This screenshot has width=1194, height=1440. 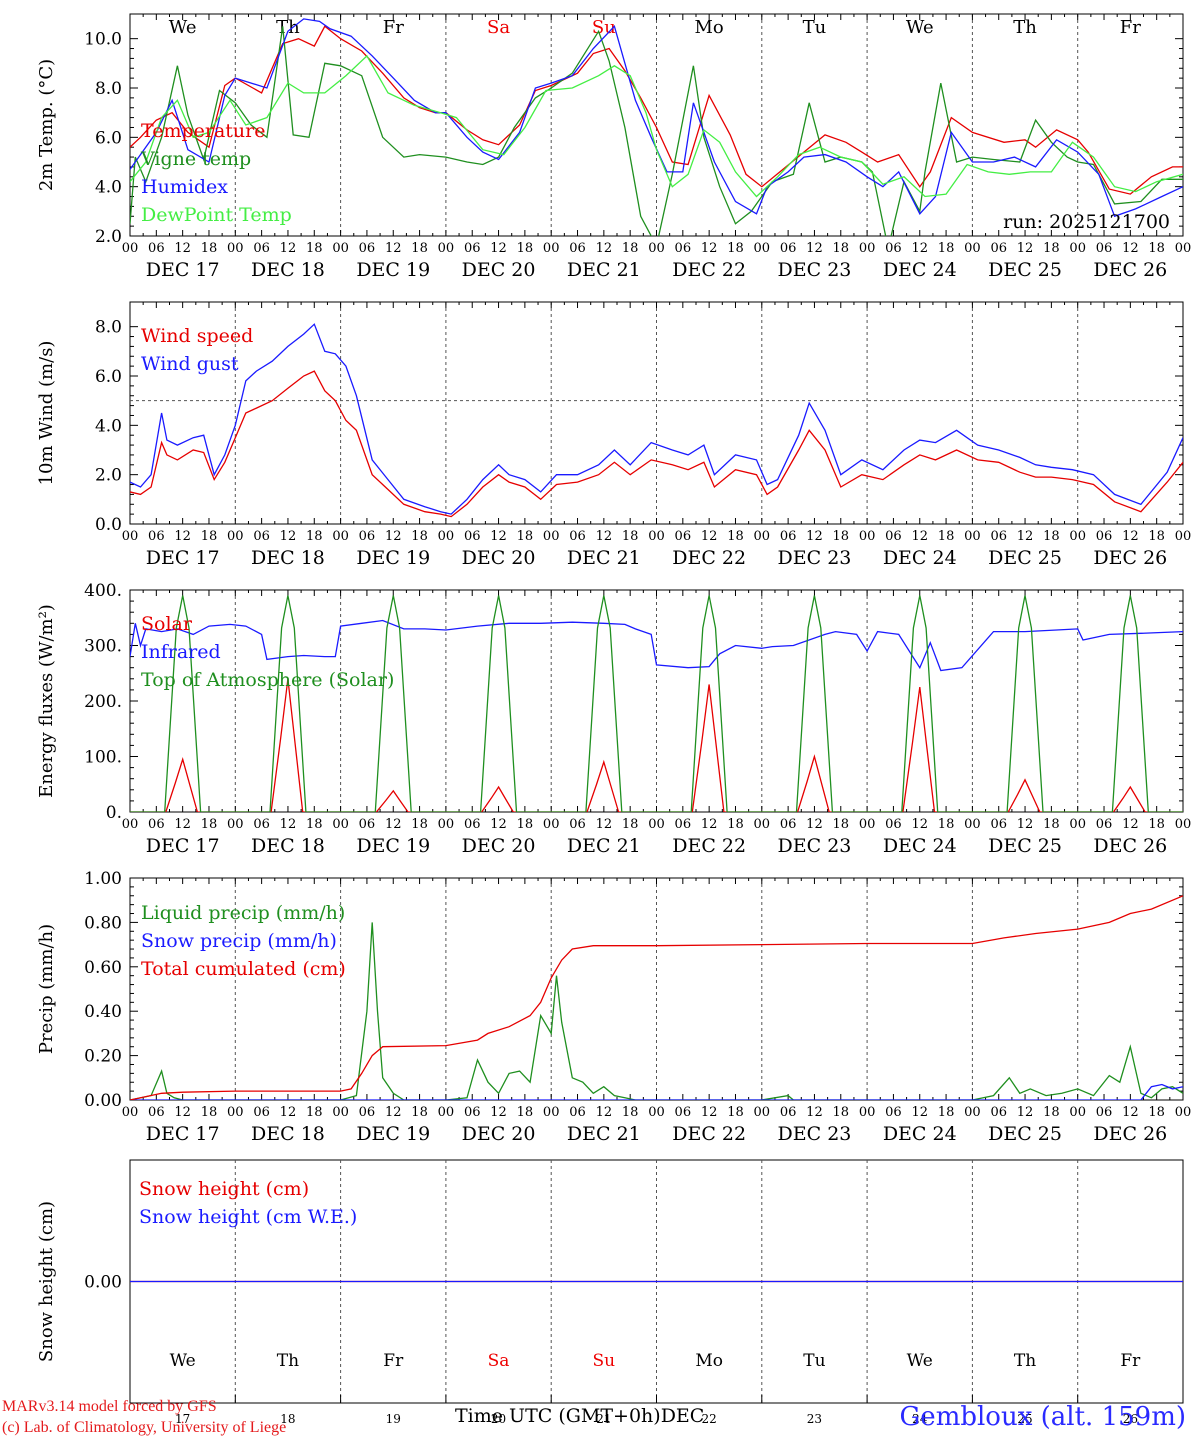 I want to click on y-tick-label: 4.0, so click(x=108, y=188).